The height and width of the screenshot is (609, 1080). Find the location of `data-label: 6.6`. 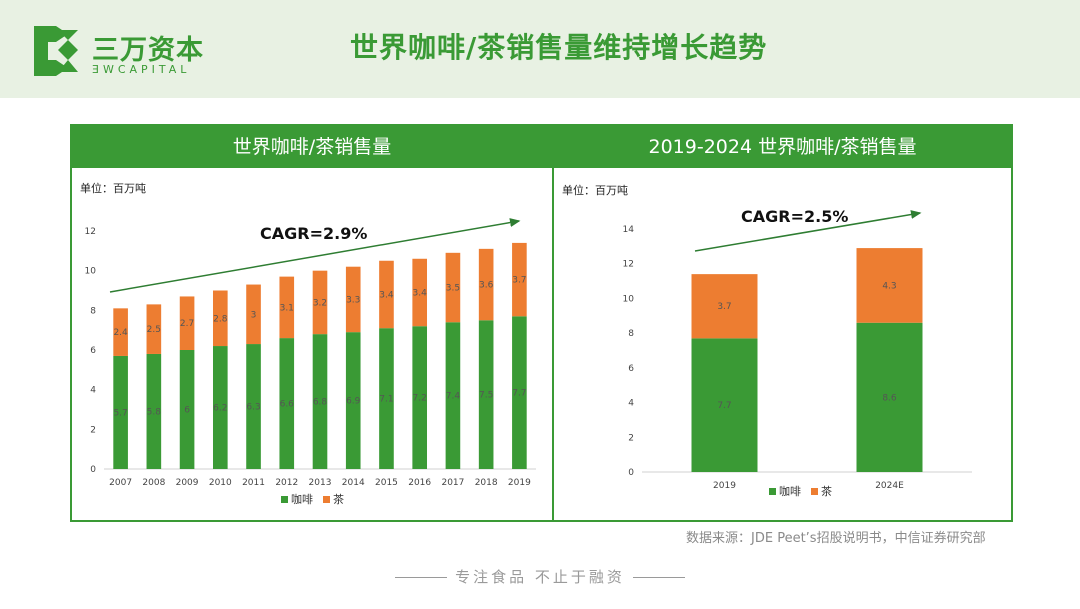

data-label: 6.6 is located at coordinates (287, 405).